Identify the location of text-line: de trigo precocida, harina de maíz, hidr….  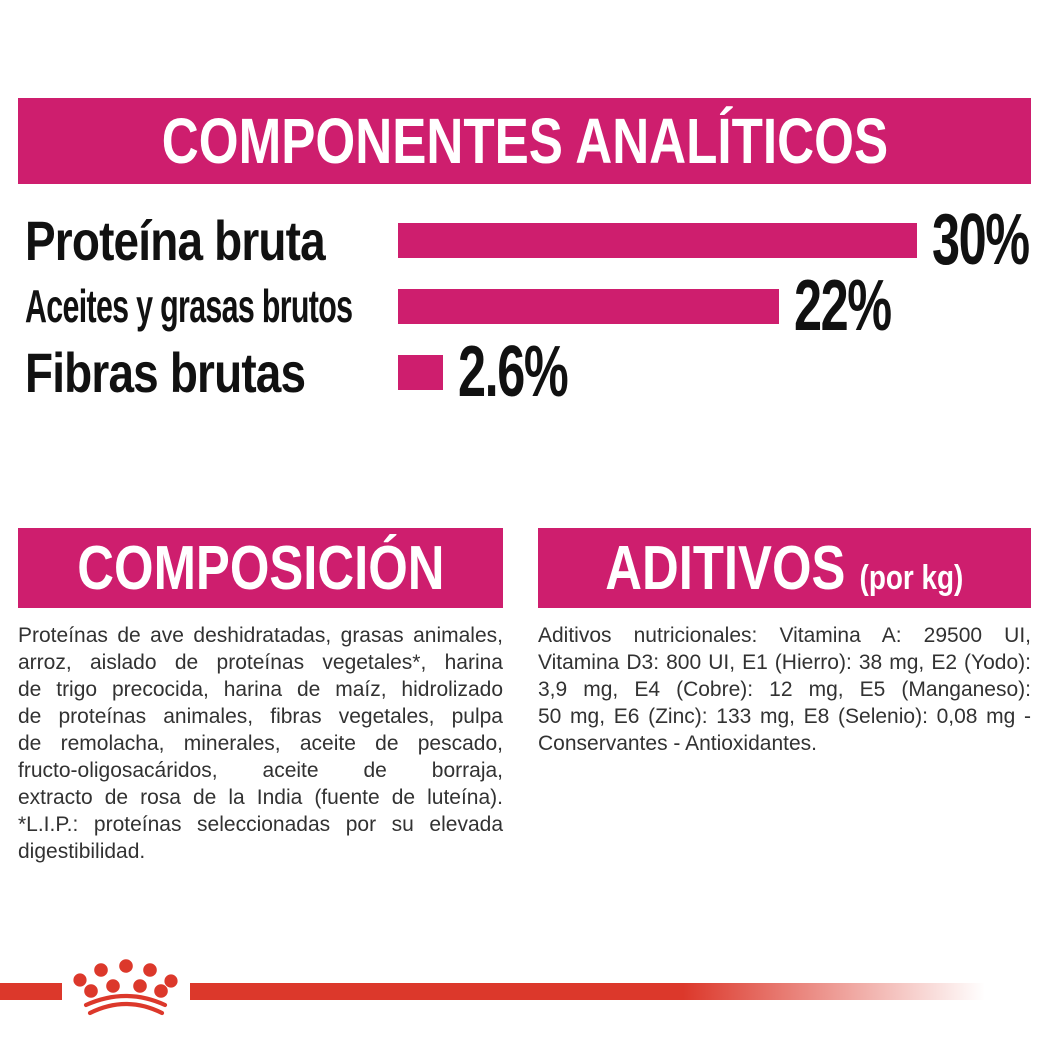
(260, 689).